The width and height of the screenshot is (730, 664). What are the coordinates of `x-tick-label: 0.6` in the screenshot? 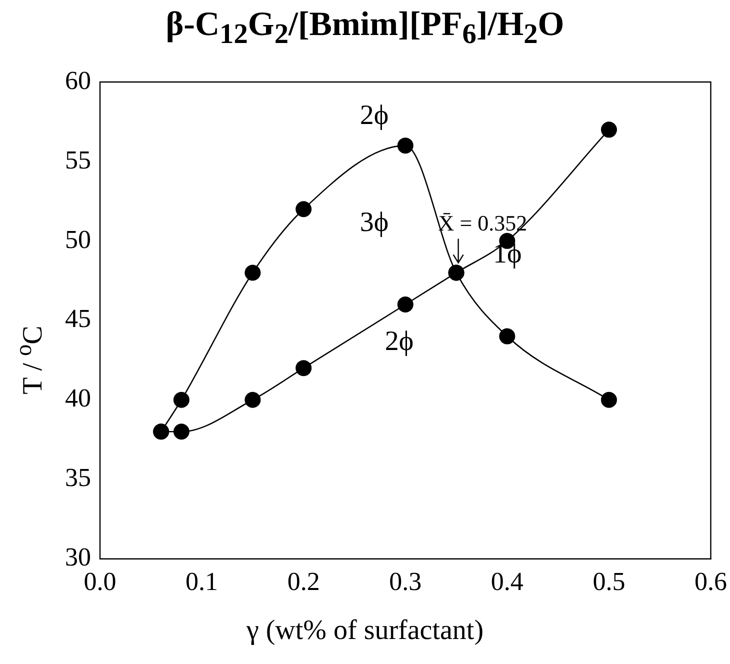 It's located at (710, 581).